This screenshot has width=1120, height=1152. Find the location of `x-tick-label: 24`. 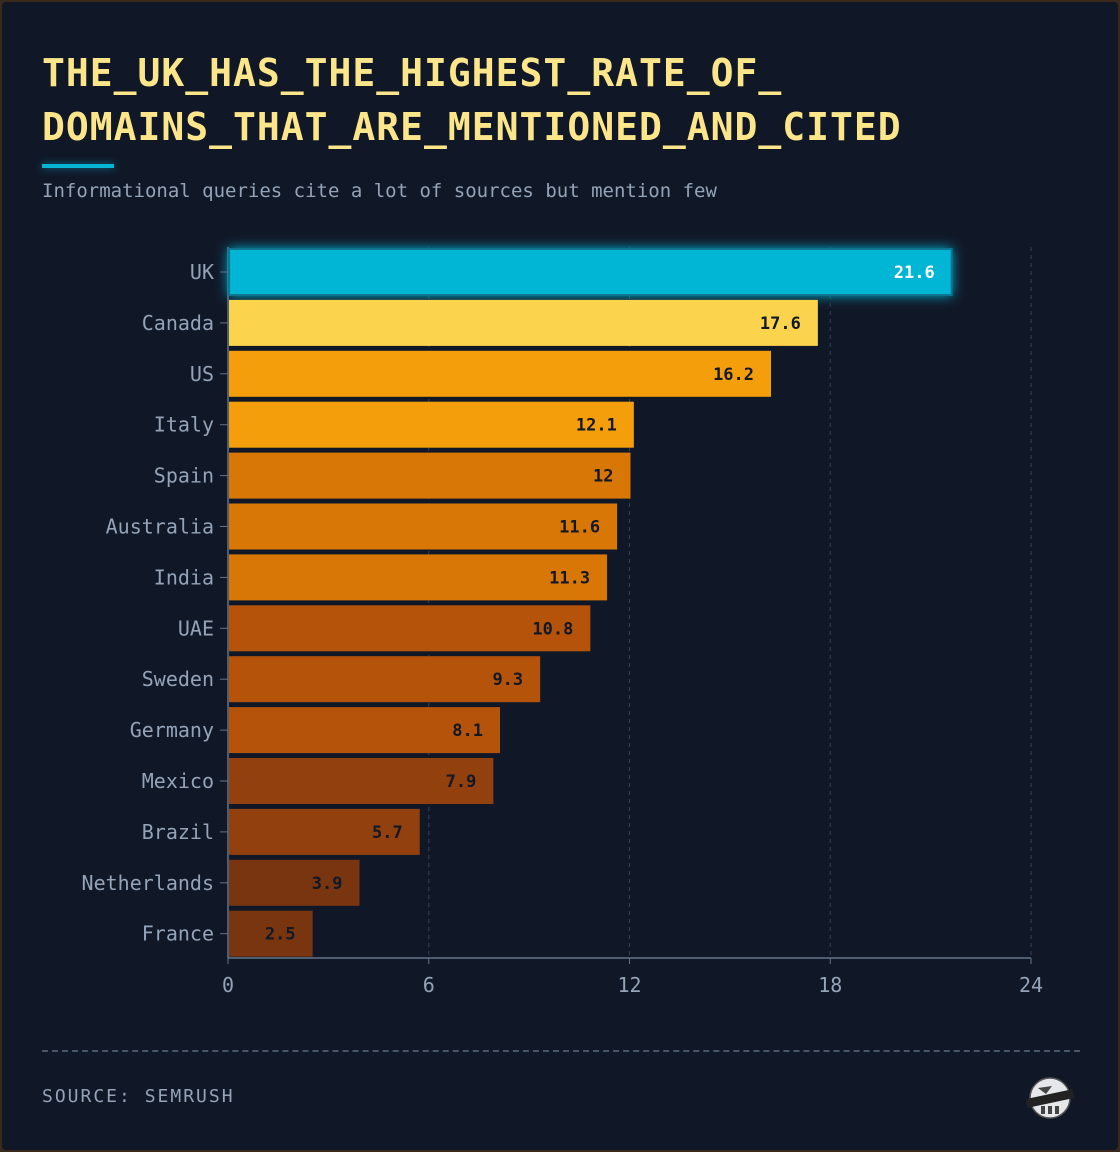

x-tick-label: 24 is located at coordinates (1031, 985).